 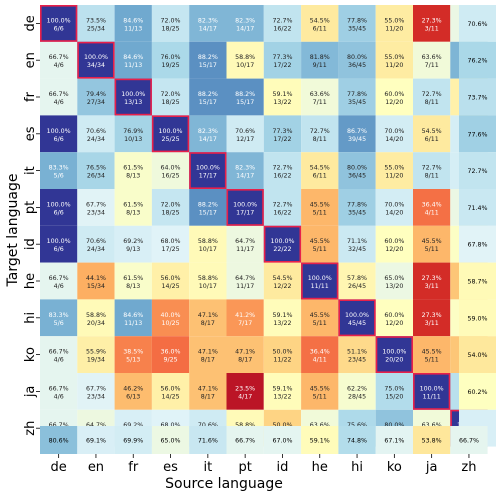 What do you see at coordinates (30, 170) in the screenshot?
I see `y-tick-label: it` at bounding box center [30, 170].